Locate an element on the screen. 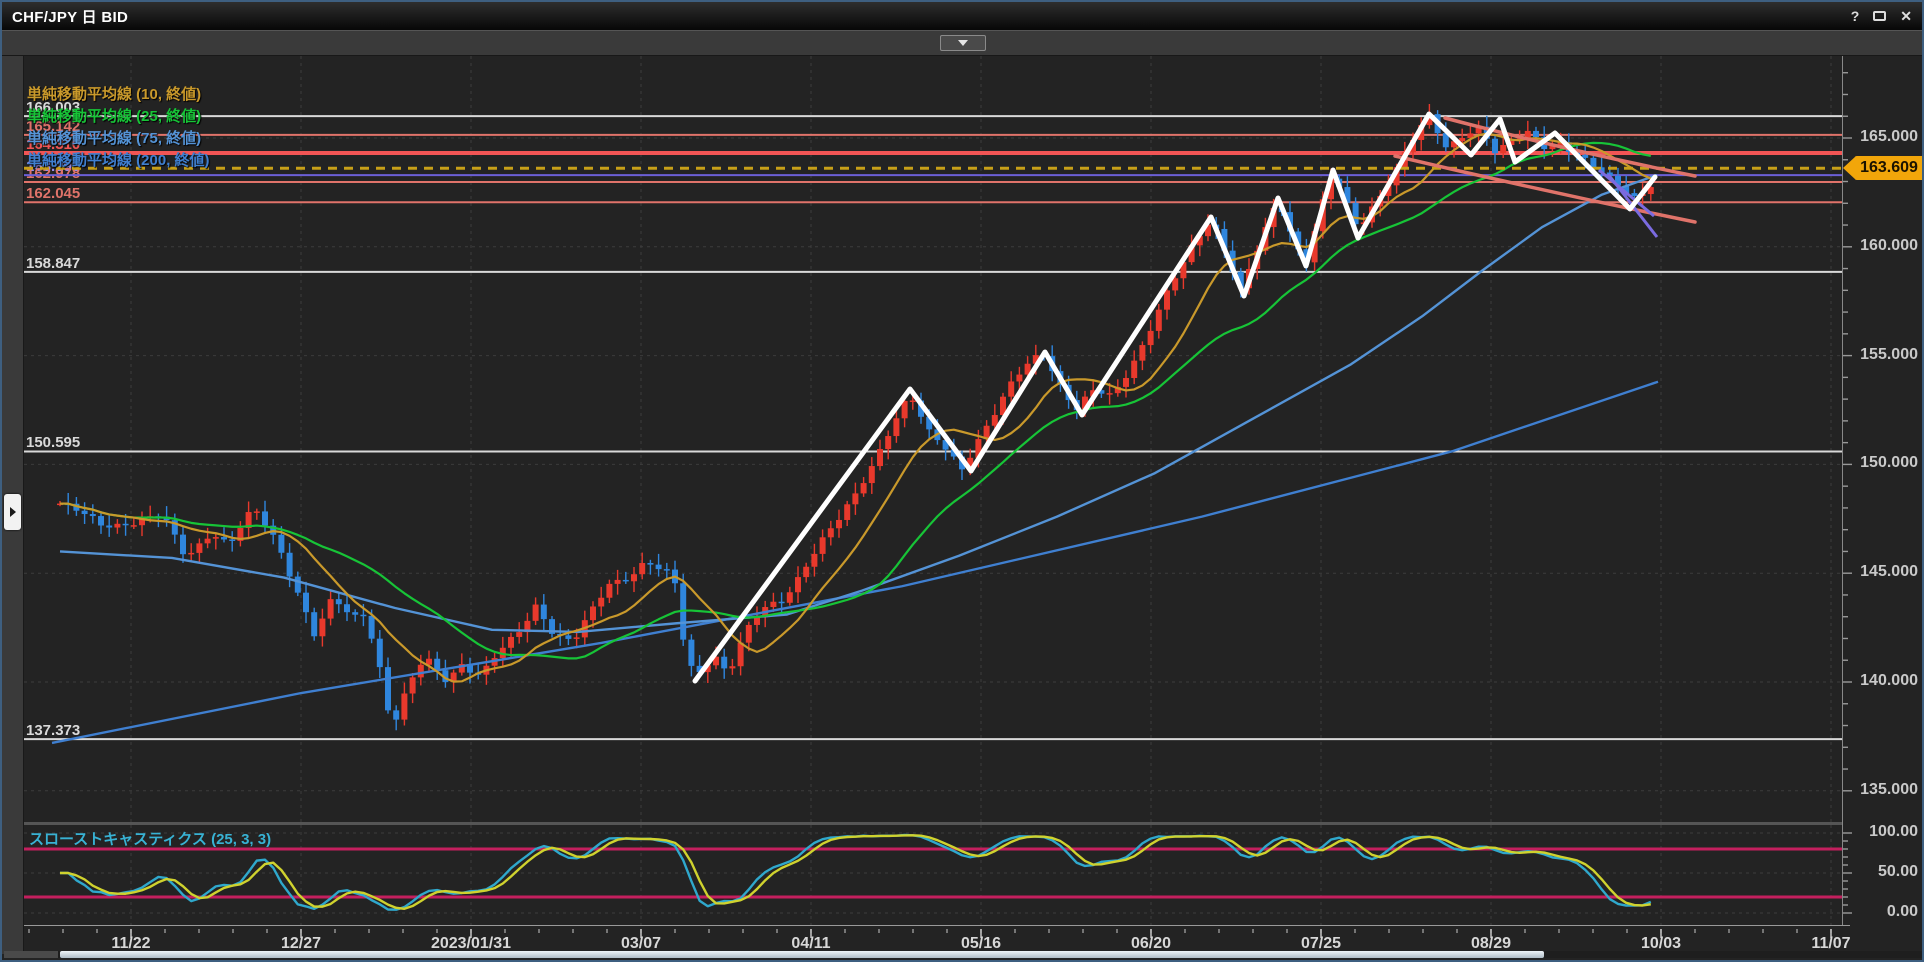 The width and height of the screenshot is (1924, 962). time-tick-label: 12/27 is located at coordinates (301, 943).